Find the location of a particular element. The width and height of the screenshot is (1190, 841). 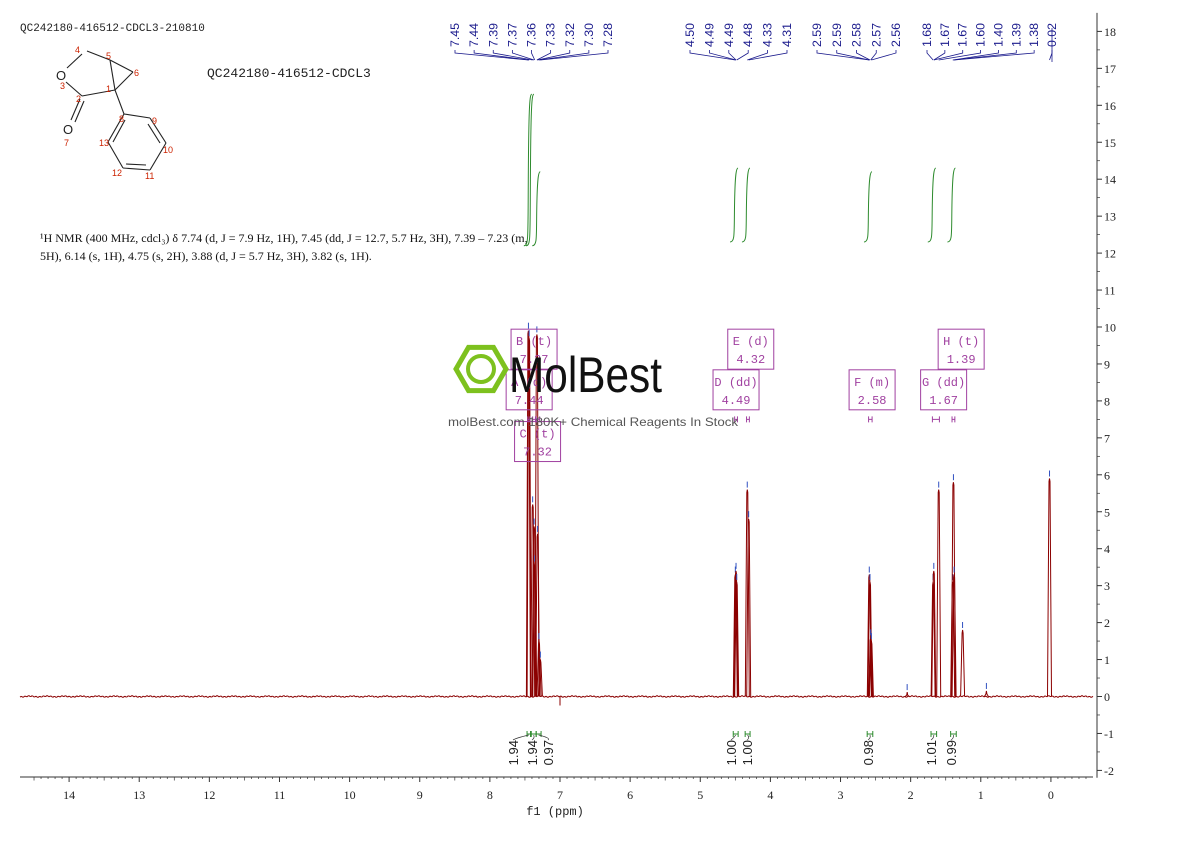

right-tick-label: 14 is located at coordinates (1110, 180).